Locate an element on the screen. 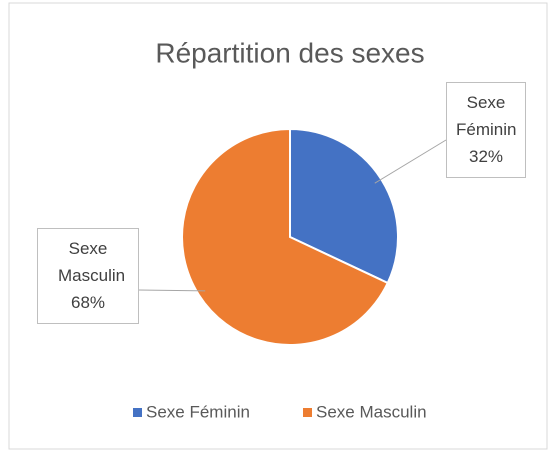 The image size is (557, 450). data-label: Sexe Masculin 68% is located at coordinates (88, 276).